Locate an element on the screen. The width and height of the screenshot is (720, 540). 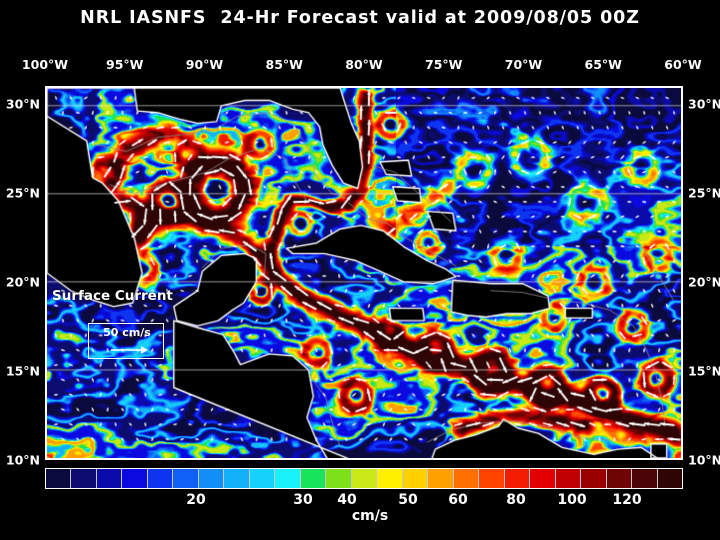
longitude-tick-label: 65°W is located at coordinates (603, 64).